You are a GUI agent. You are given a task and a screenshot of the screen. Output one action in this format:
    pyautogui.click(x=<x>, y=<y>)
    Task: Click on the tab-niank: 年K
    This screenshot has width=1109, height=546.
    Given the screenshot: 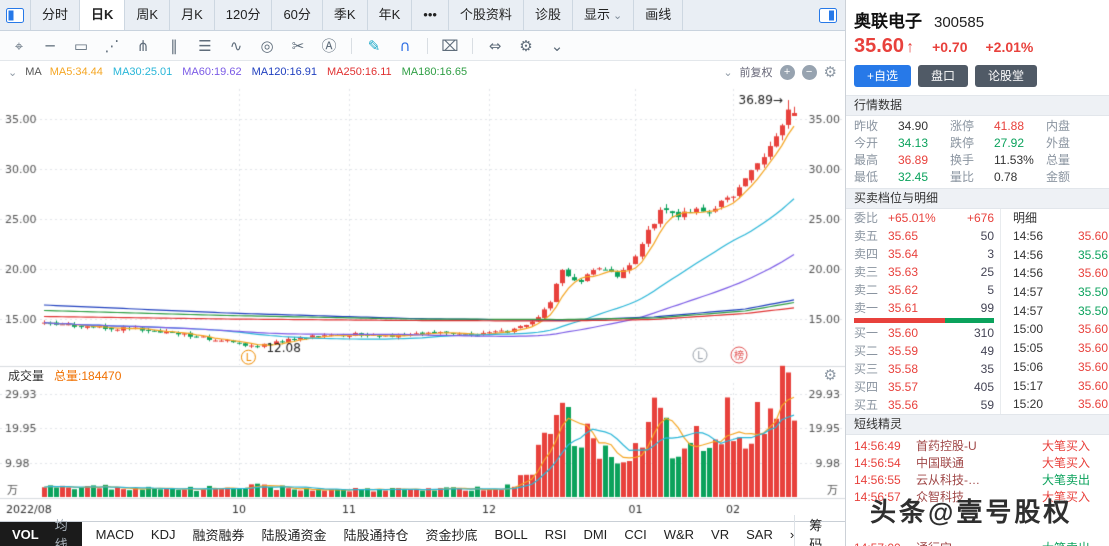 What is the action you would take?
    pyautogui.click(x=390, y=15)
    